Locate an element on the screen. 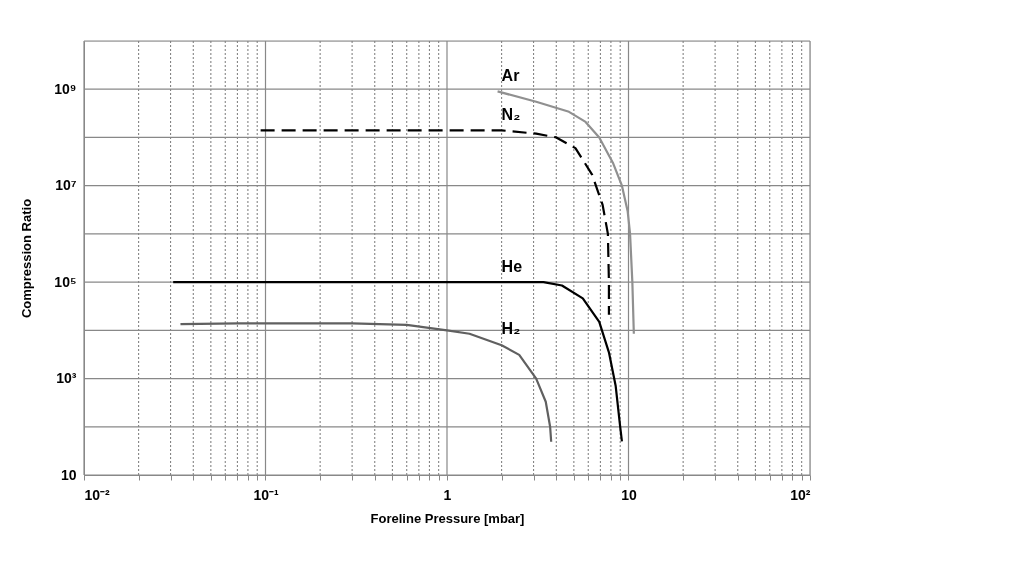 The width and height of the screenshot is (1023, 587). series-label: Ar is located at coordinates (510, 76).